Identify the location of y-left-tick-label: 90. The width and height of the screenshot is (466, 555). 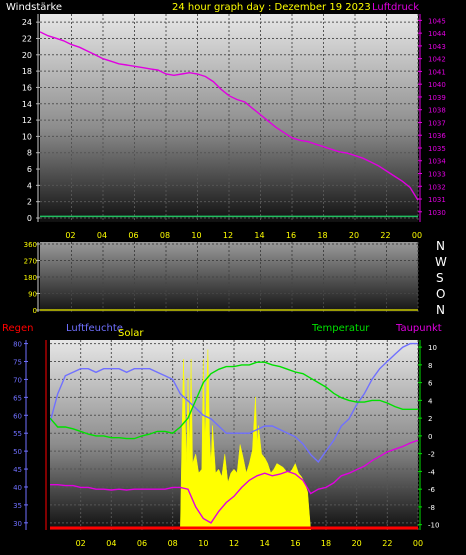
(32, 295).